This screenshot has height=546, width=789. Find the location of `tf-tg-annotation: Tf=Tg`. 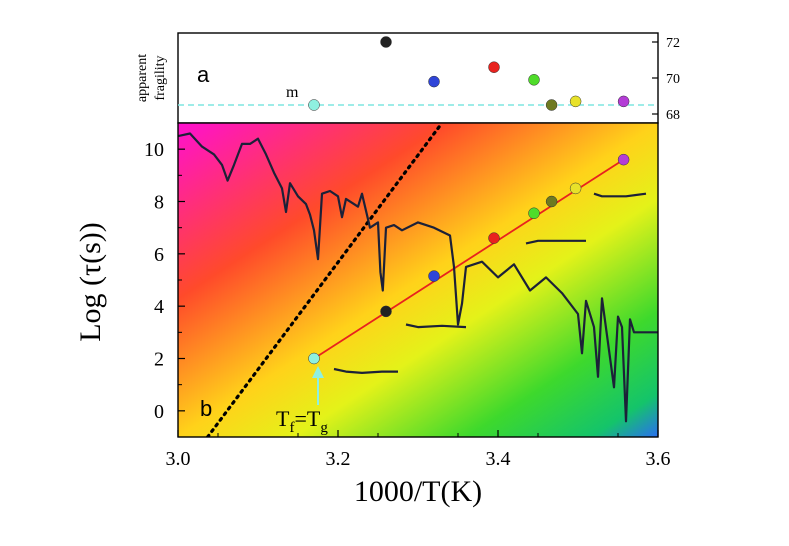

tf-tg-annotation: Tf=Tg is located at coordinates (302, 401).